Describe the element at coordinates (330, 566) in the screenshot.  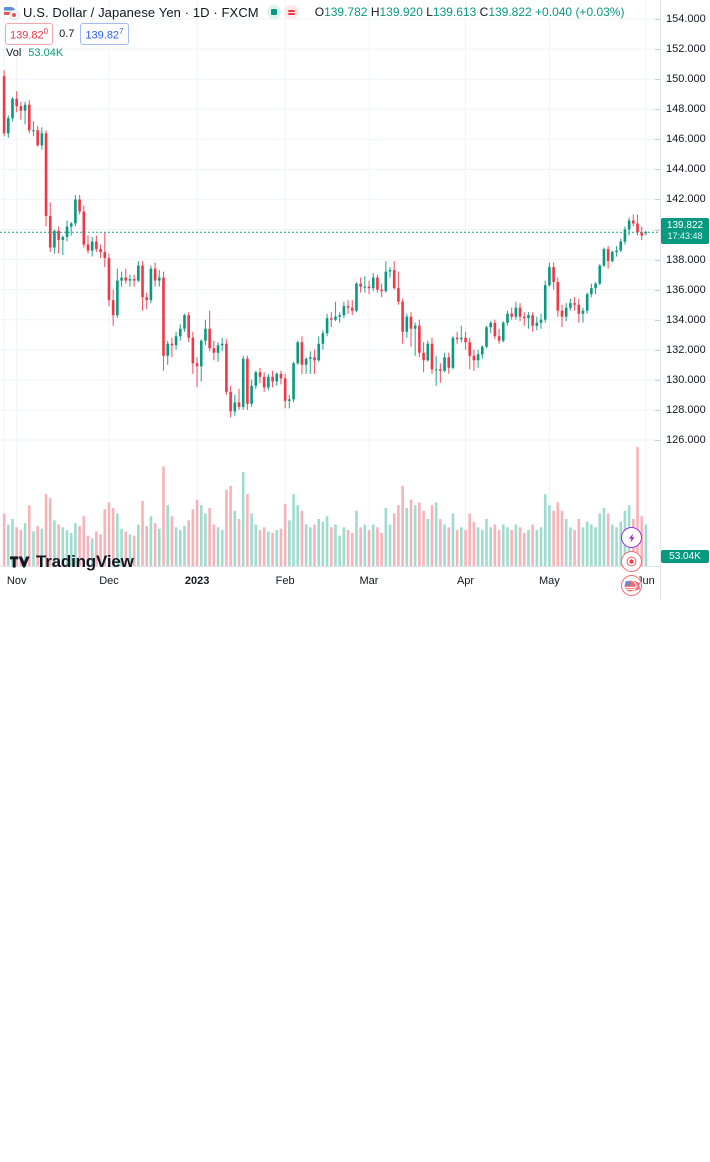
I see `time-axis-divider` at that location.